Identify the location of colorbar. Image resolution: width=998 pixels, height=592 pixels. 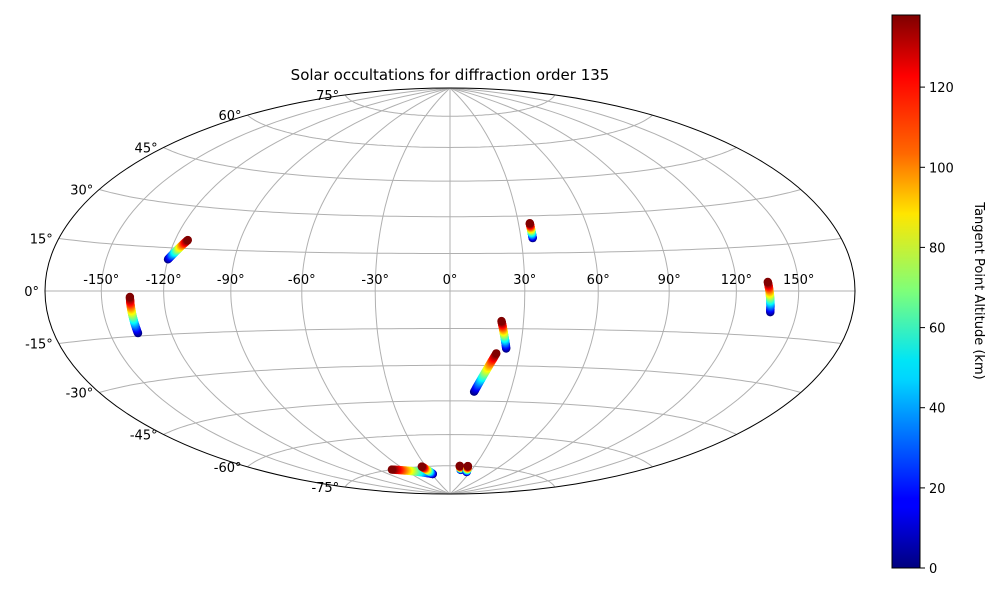
(906, 291).